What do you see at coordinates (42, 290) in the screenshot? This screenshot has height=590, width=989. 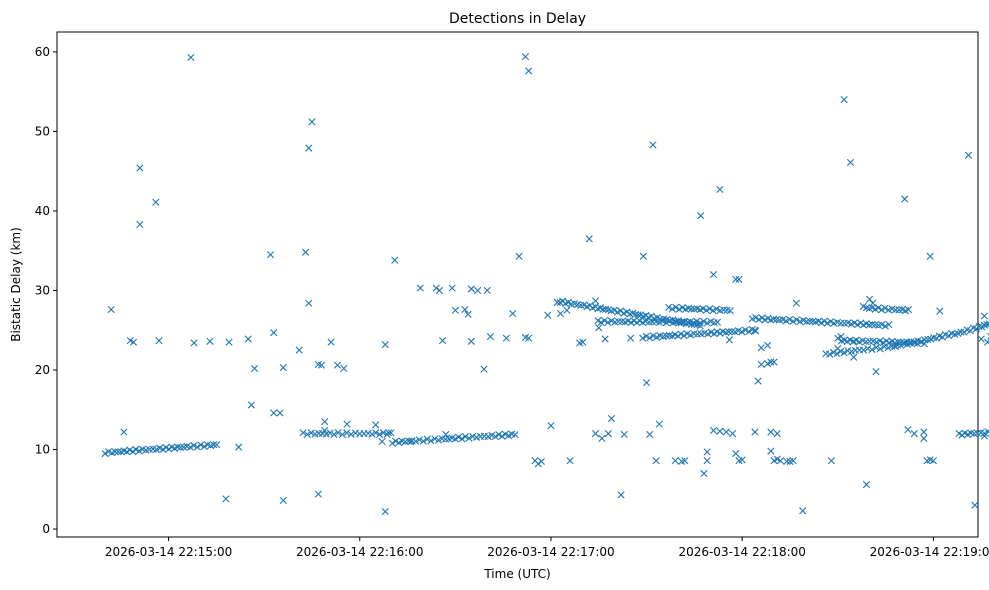 I see `y-tick-label: 30` at bounding box center [42, 290].